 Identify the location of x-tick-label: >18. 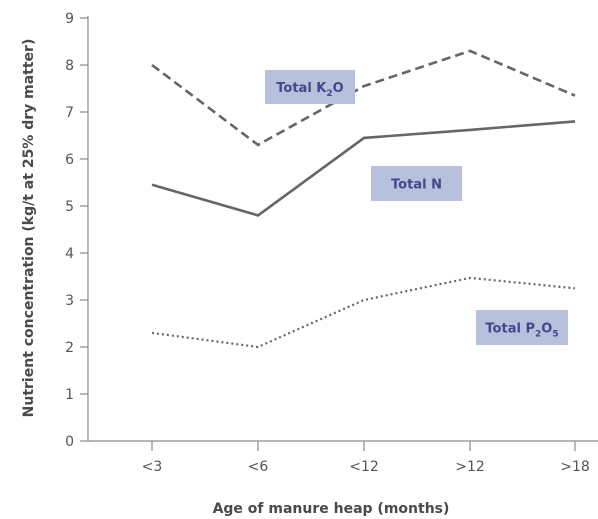
(575, 467).